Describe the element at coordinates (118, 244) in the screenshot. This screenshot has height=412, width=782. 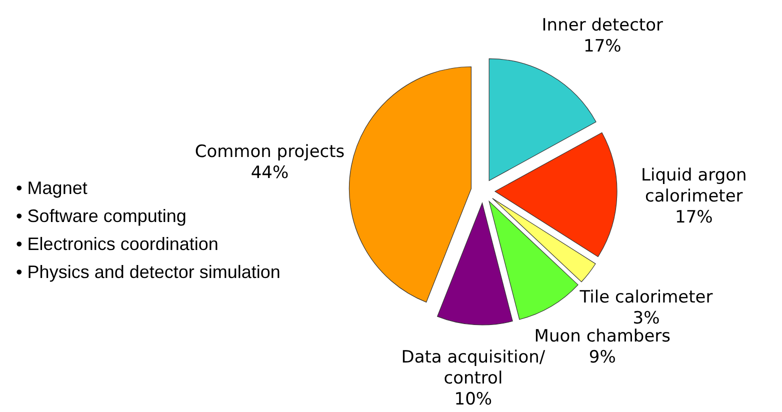
I see `text: • Electronics coordination` at that location.